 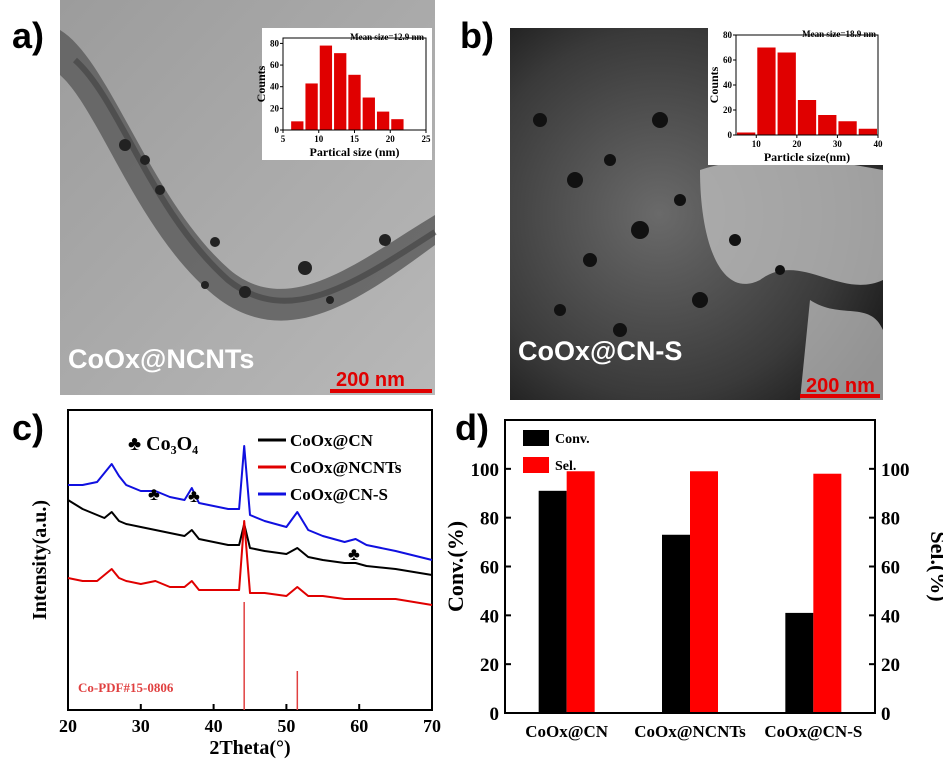 I want to click on x-tick-label: CoOx@CN-S, so click(x=813, y=731).